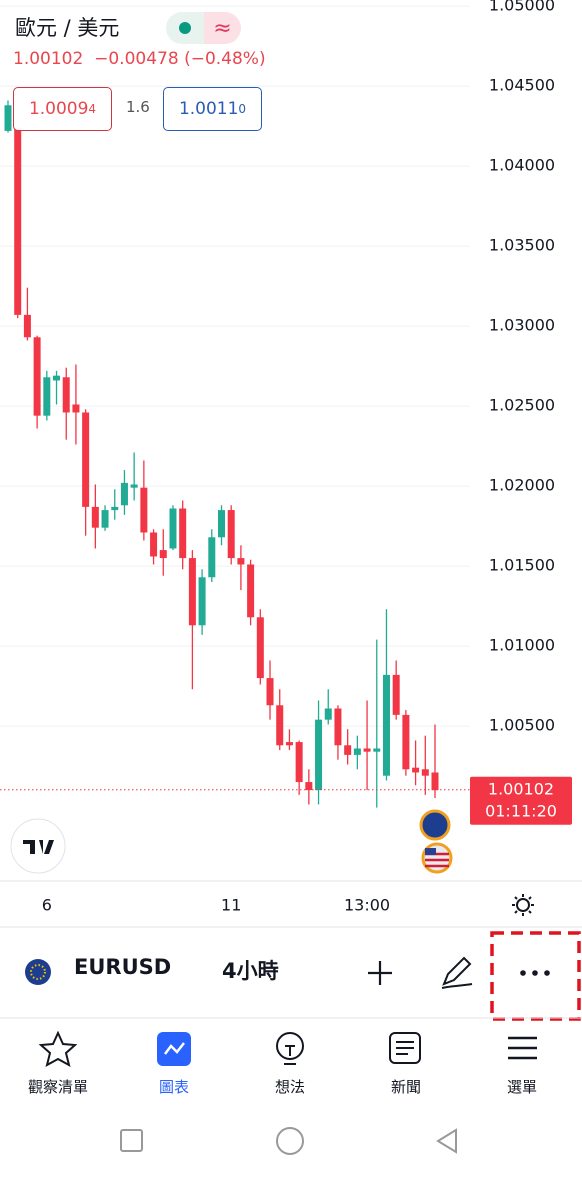 The image size is (582, 1180). I want to click on draw-icon, so click(457, 972).